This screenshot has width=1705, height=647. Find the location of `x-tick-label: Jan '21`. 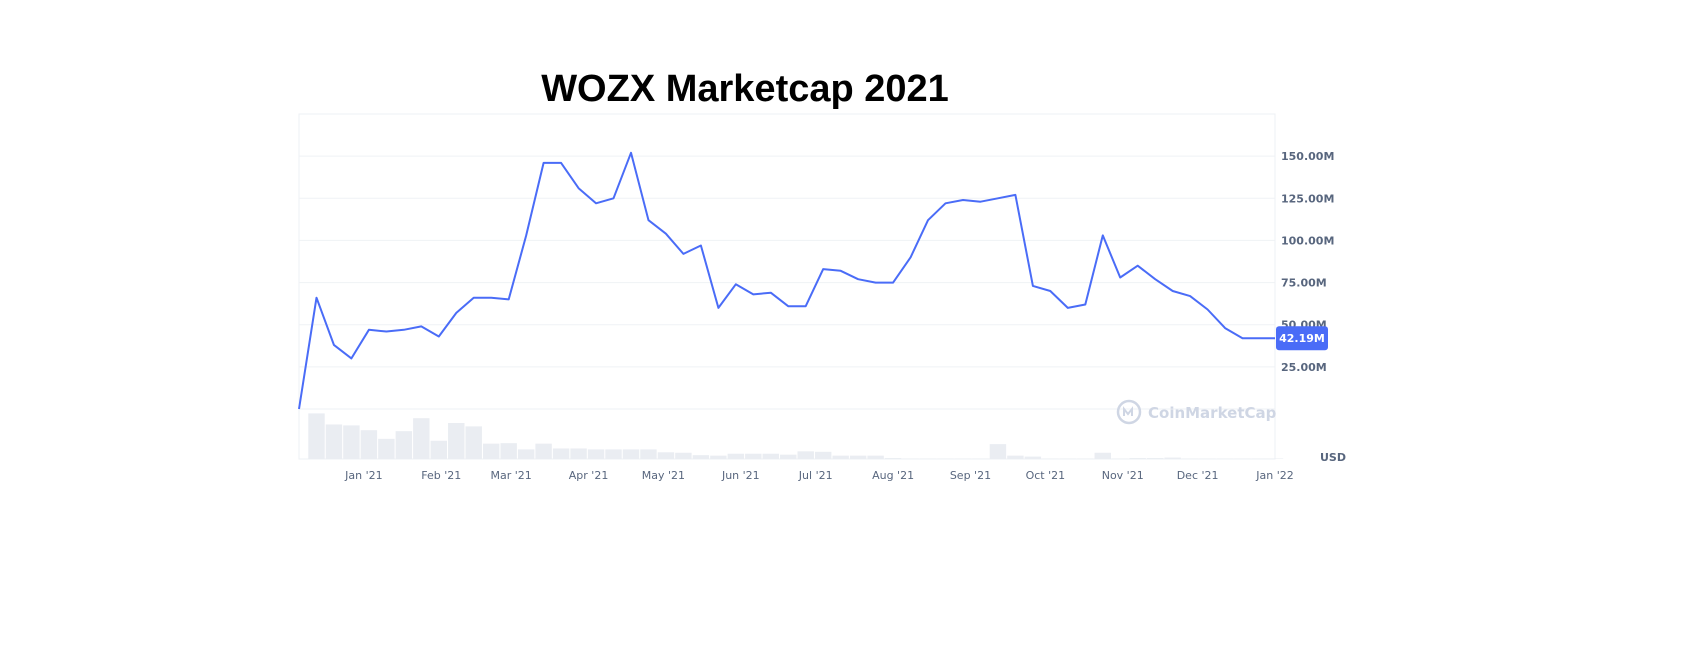

x-tick-label: Jan '21 is located at coordinates (363, 475).